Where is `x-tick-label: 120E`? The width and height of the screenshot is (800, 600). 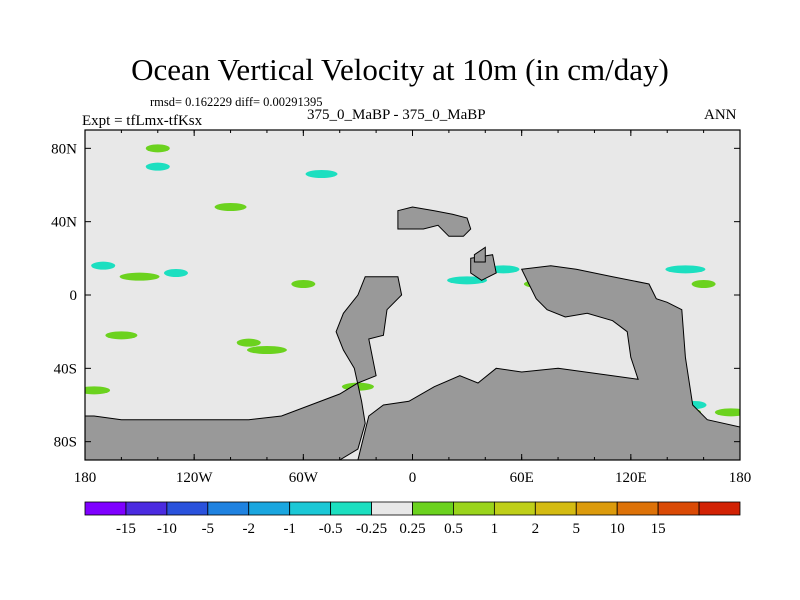 x-tick-label: 120E is located at coordinates (631, 478).